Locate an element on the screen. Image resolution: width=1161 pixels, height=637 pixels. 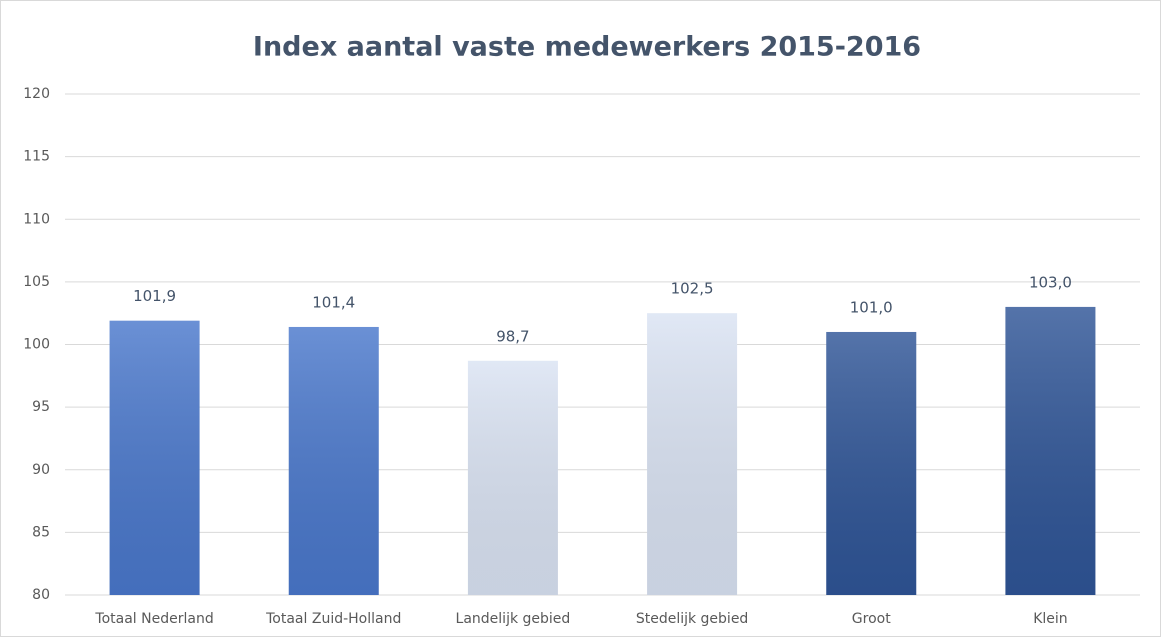
x-tick-label: Totaal Zuid-Holland is located at coordinates (333, 619).